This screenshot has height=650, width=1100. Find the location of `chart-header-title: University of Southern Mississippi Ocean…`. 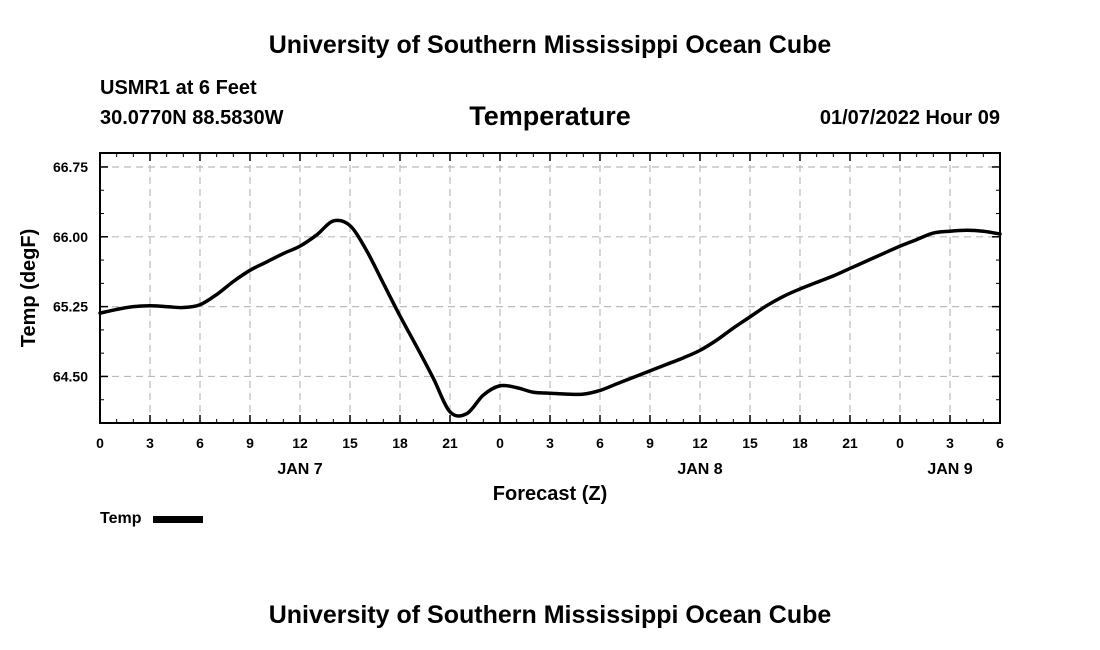

chart-header-title: University of Southern Mississippi Ocean… is located at coordinates (550, 45).